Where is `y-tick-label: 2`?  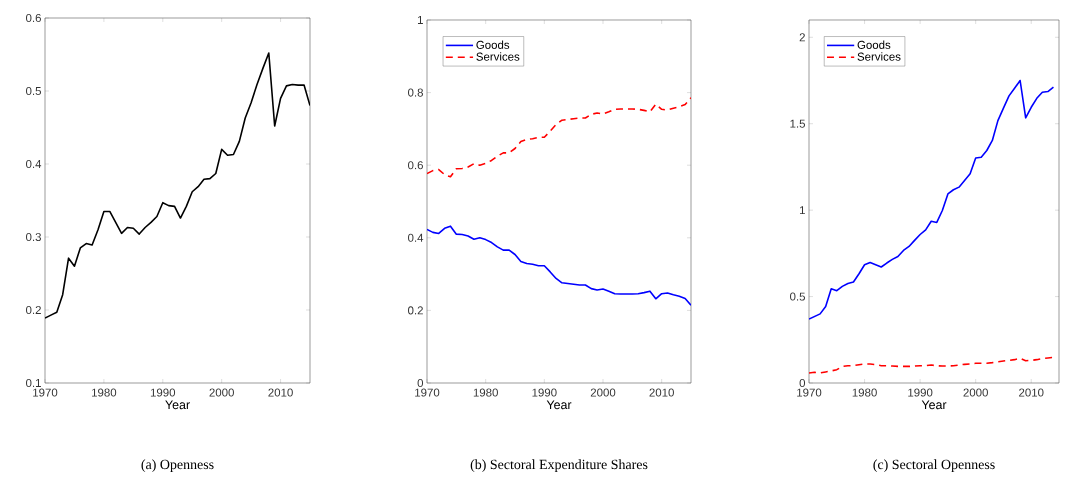 y-tick-label: 2 is located at coordinates (802, 37).